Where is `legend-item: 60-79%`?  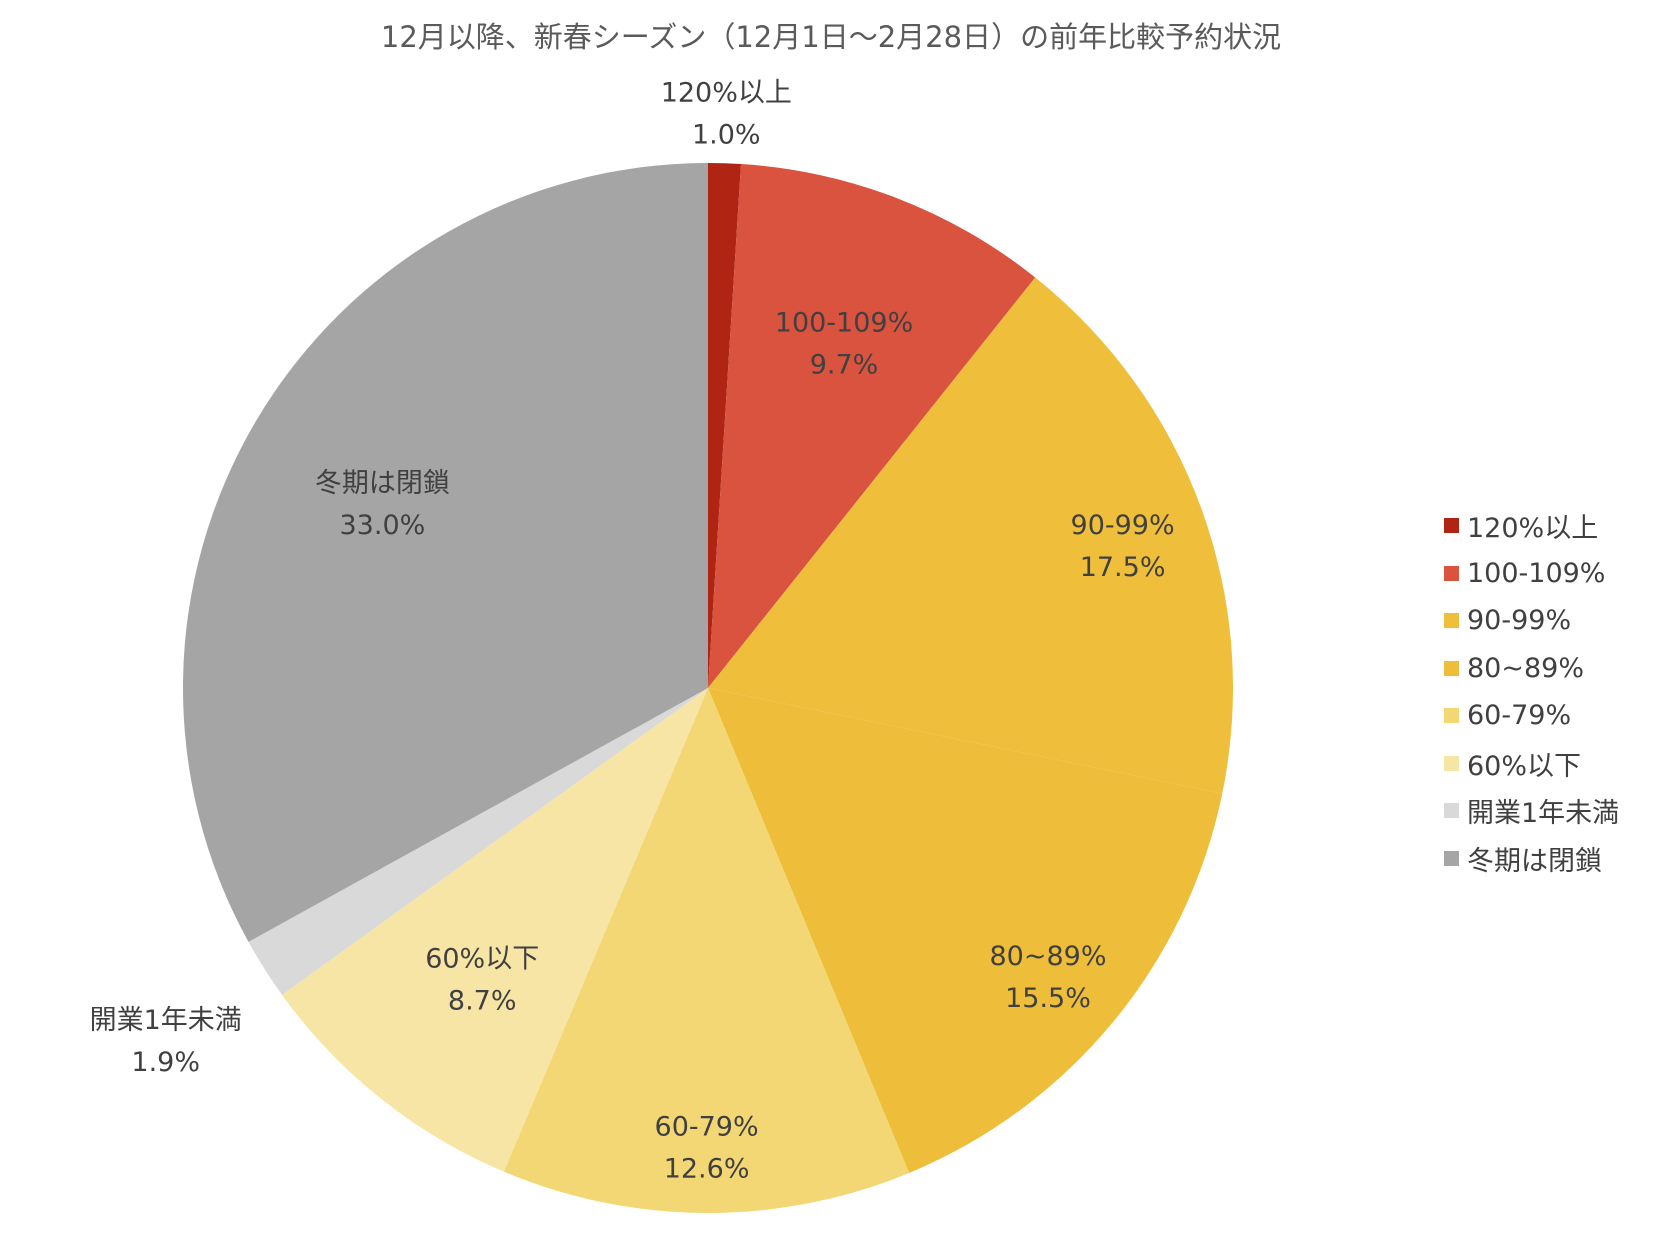 legend-item: 60-79% is located at coordinates (1531, 716).